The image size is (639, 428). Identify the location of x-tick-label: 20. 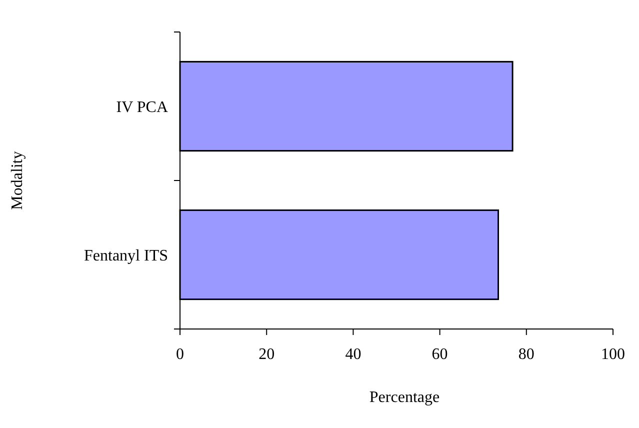
(266, 354).